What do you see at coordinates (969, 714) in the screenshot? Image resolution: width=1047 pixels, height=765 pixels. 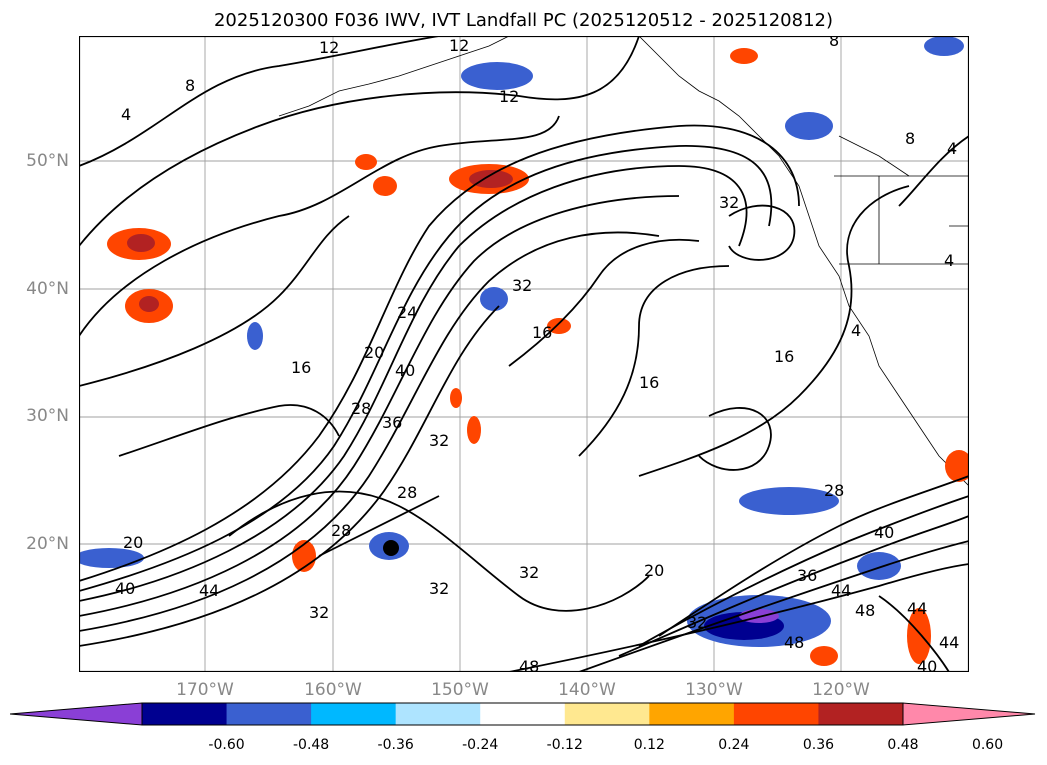 I see `colorbar-extend-high` at bounding box center [969, 714].